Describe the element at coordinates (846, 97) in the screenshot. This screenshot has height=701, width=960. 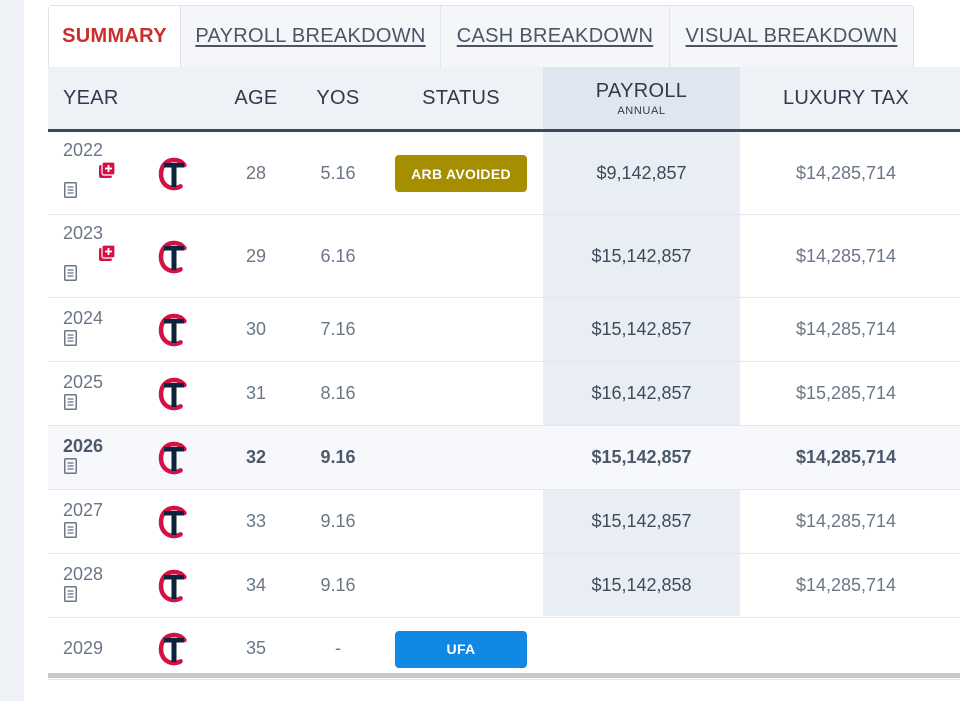
I see `header-luxury-tax: LUXURY TAX` at that location.